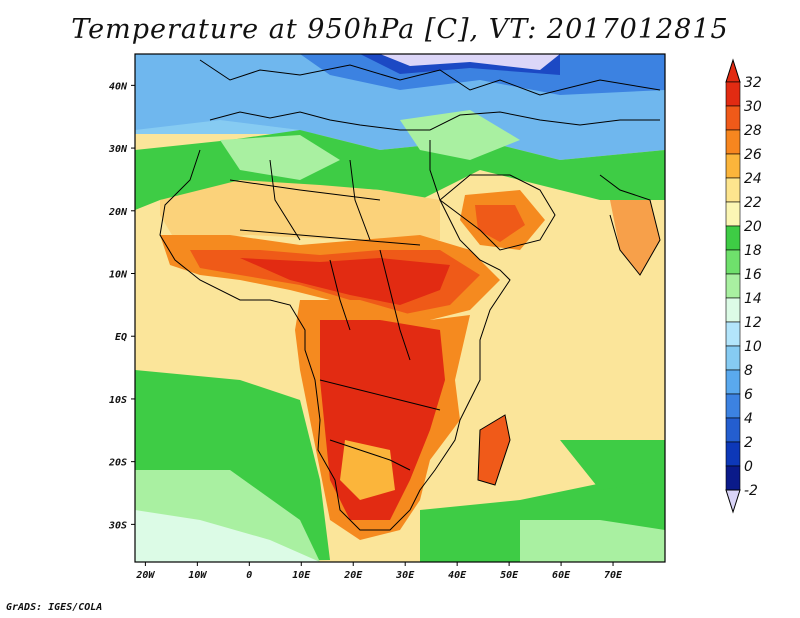 This screenshot has width=800, height=618. Describe the element at coordinates (753, 251) in the screenshot. I see `colorbar-label: 18` at that location.